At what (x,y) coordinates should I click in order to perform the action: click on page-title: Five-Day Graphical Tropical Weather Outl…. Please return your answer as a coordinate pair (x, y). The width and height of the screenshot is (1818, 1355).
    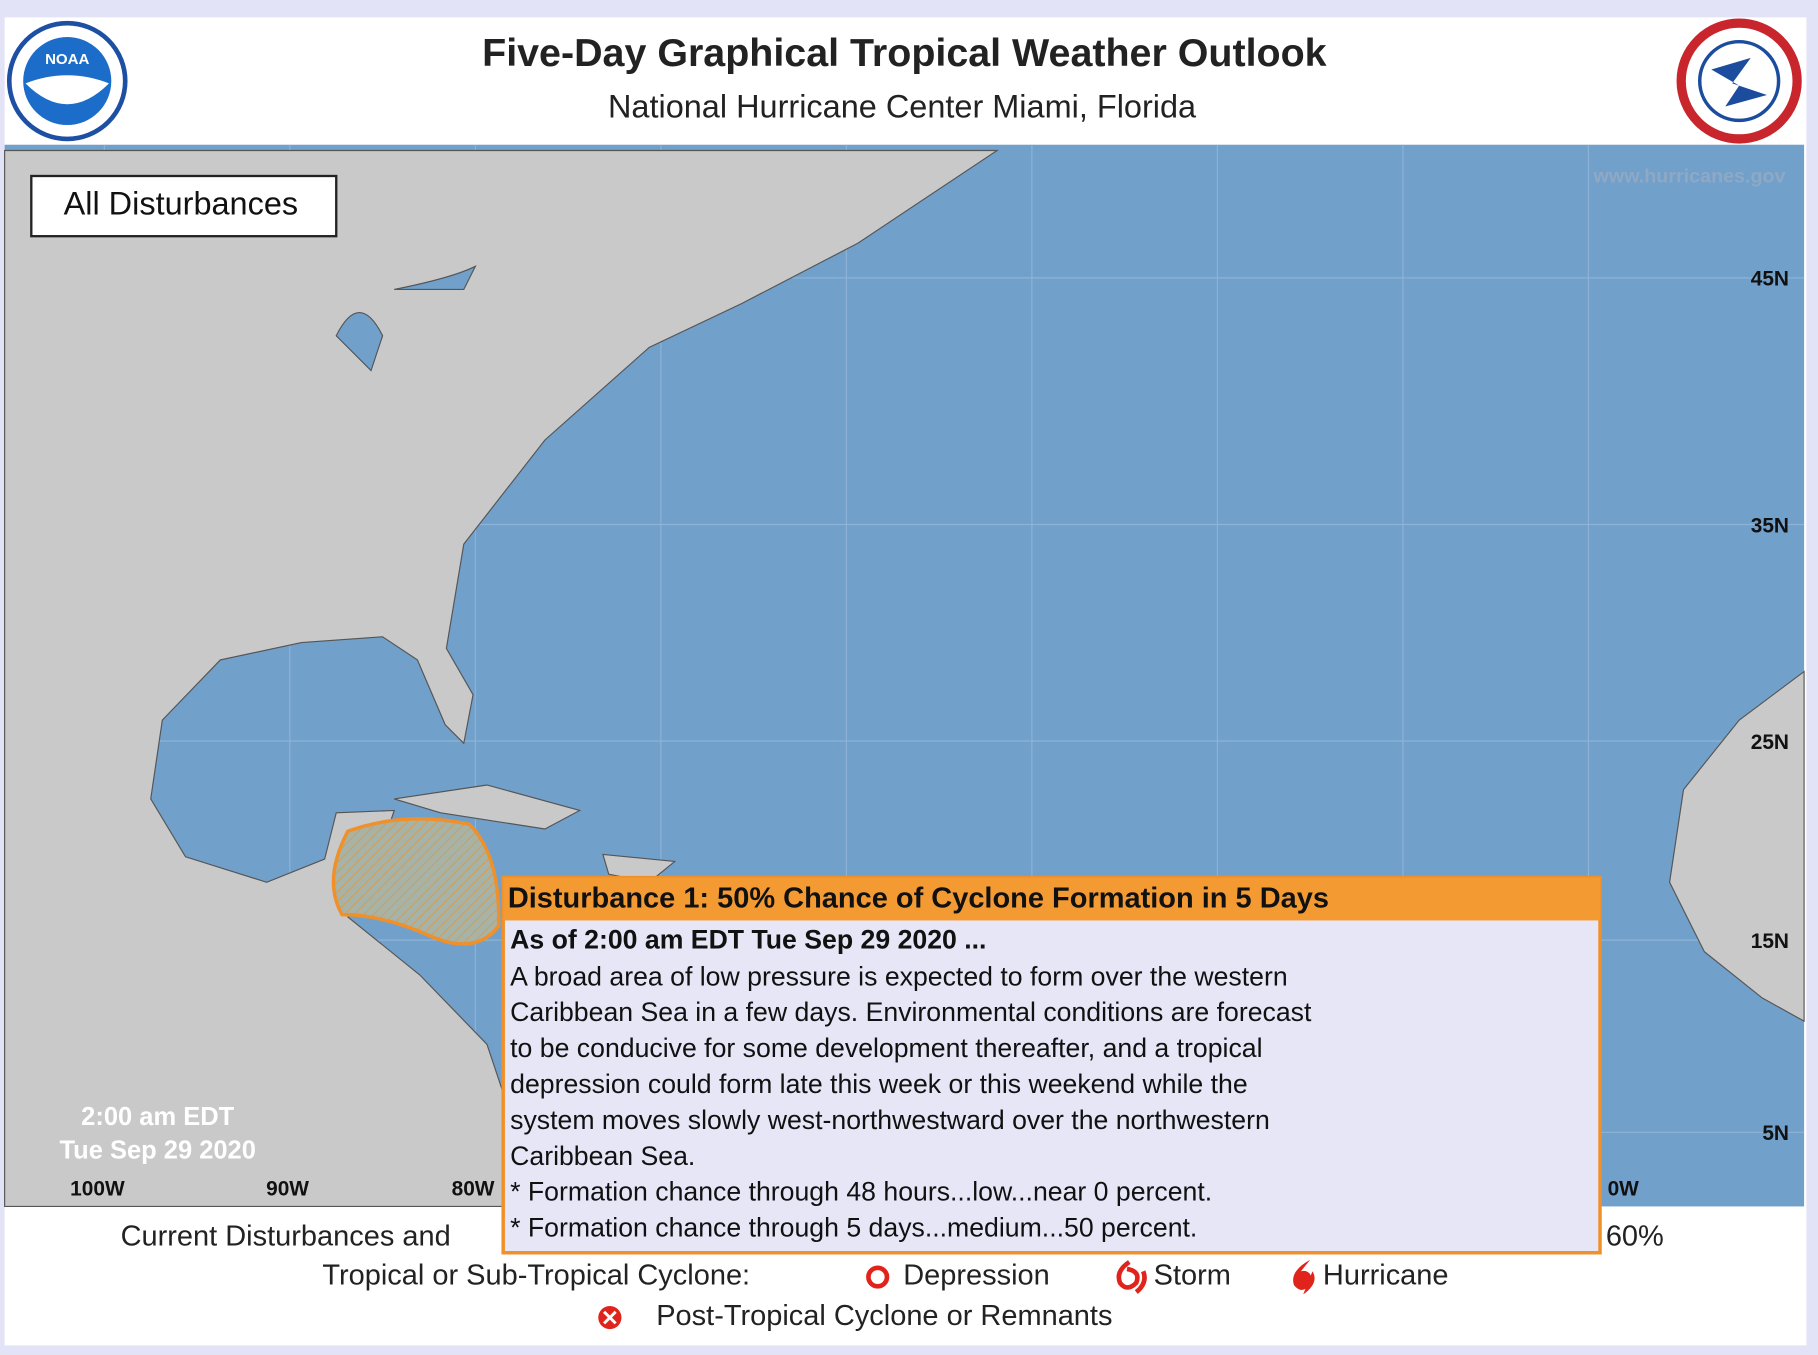
    Looking at the image, I should click on (904, 53).